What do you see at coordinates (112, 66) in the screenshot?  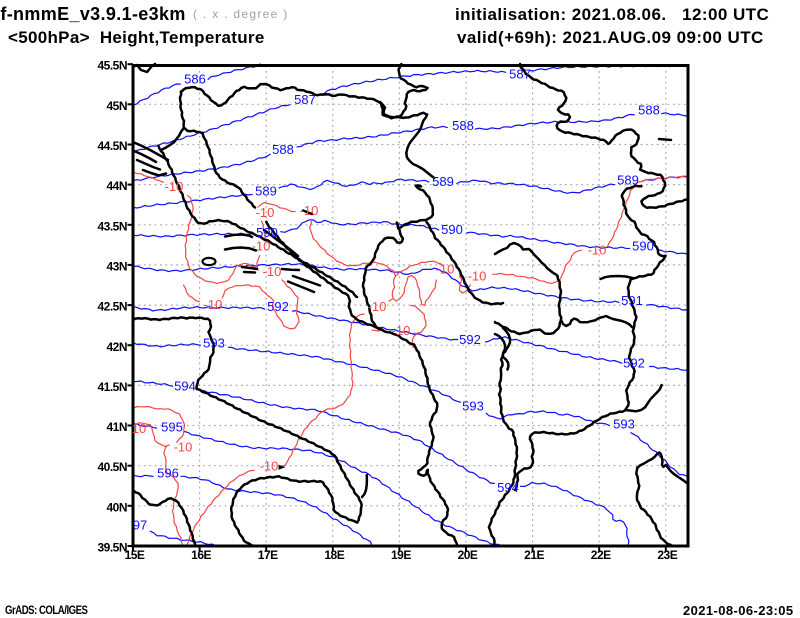 I see `svg-text: 45.5N` at bounding box center [112, 66].